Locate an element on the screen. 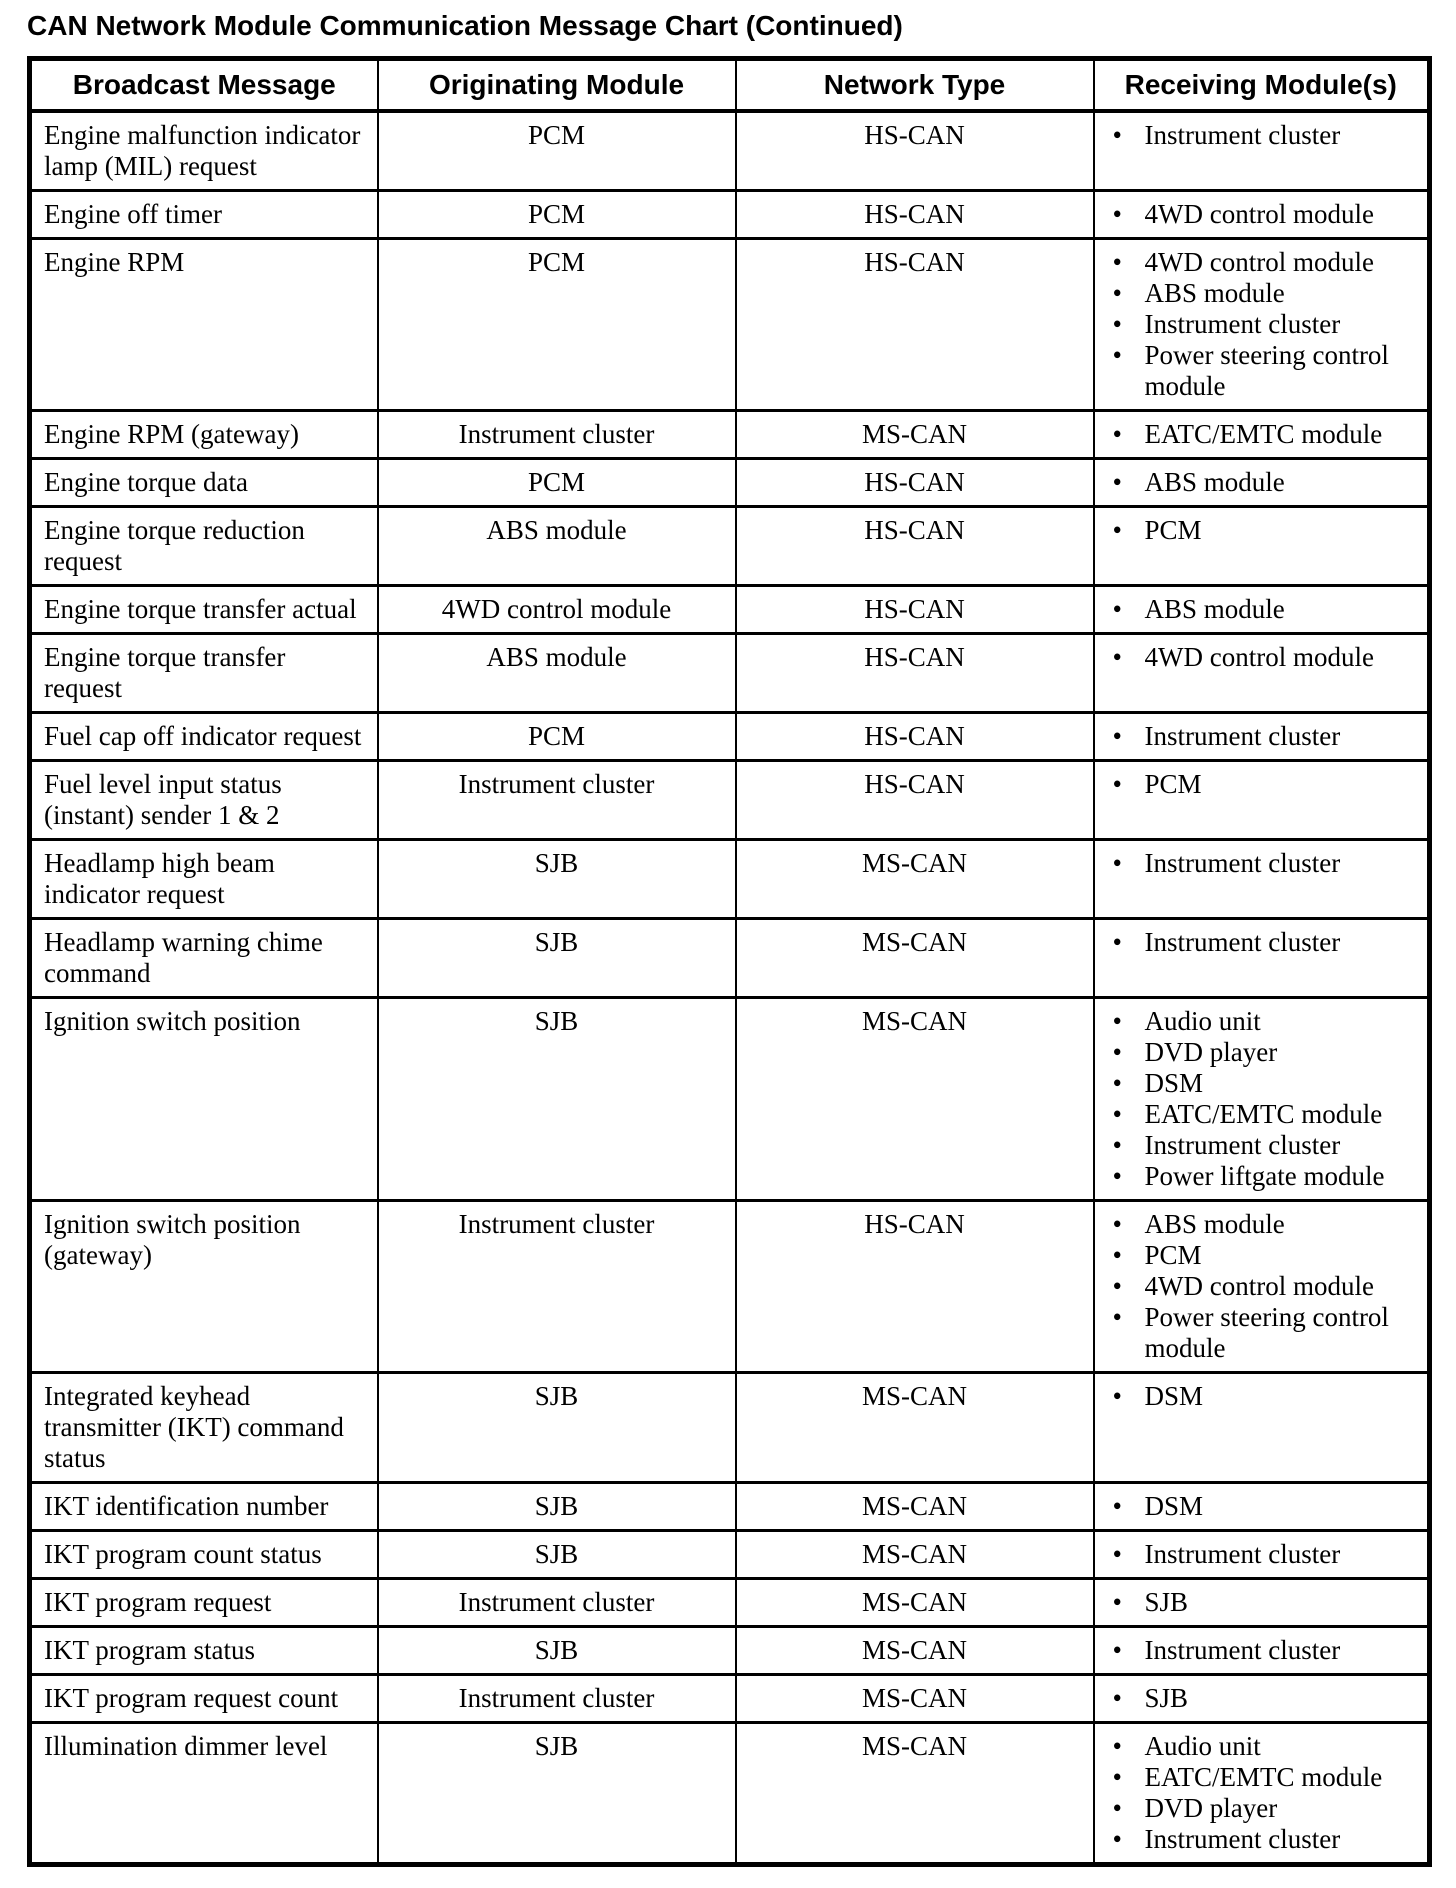  receiving-module-item: • EATC/EMTC module is located at coordinates (1266, 434).